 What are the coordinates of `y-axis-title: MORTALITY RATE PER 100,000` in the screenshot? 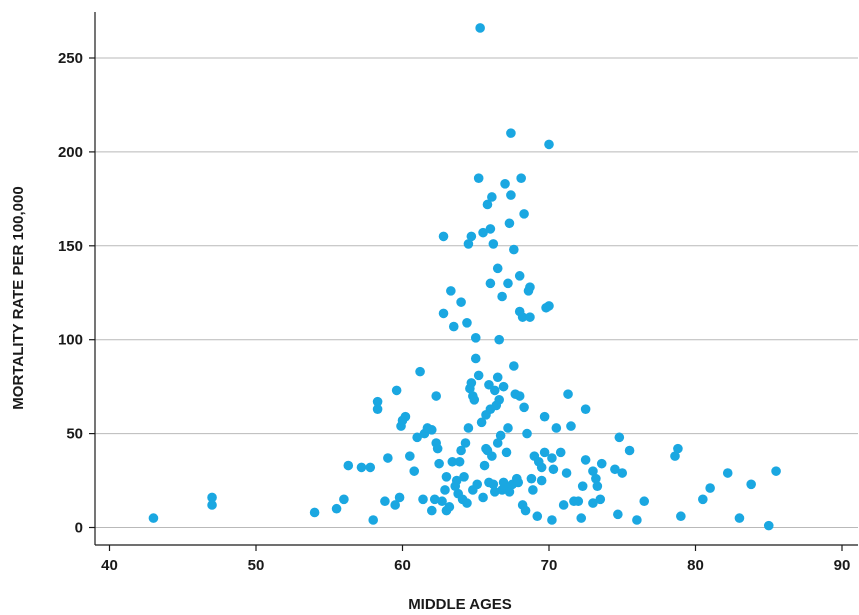 It's located at (18, 297).